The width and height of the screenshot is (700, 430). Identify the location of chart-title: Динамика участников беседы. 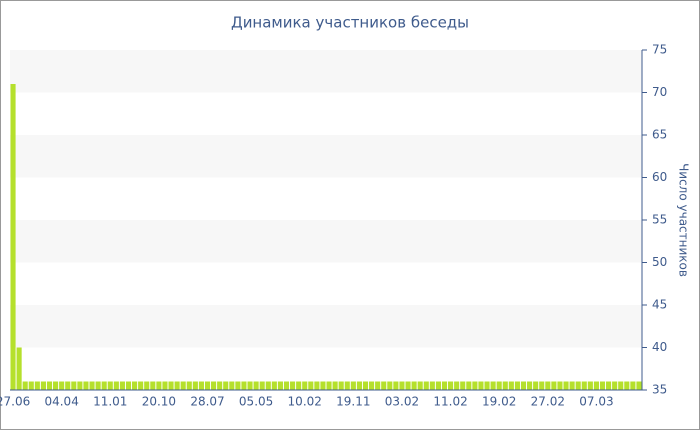
(350, 23).